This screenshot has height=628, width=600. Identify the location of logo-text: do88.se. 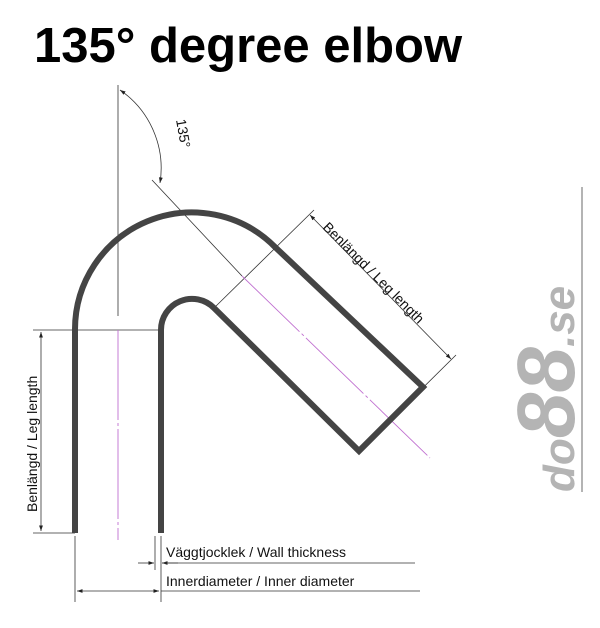
(546, 389).